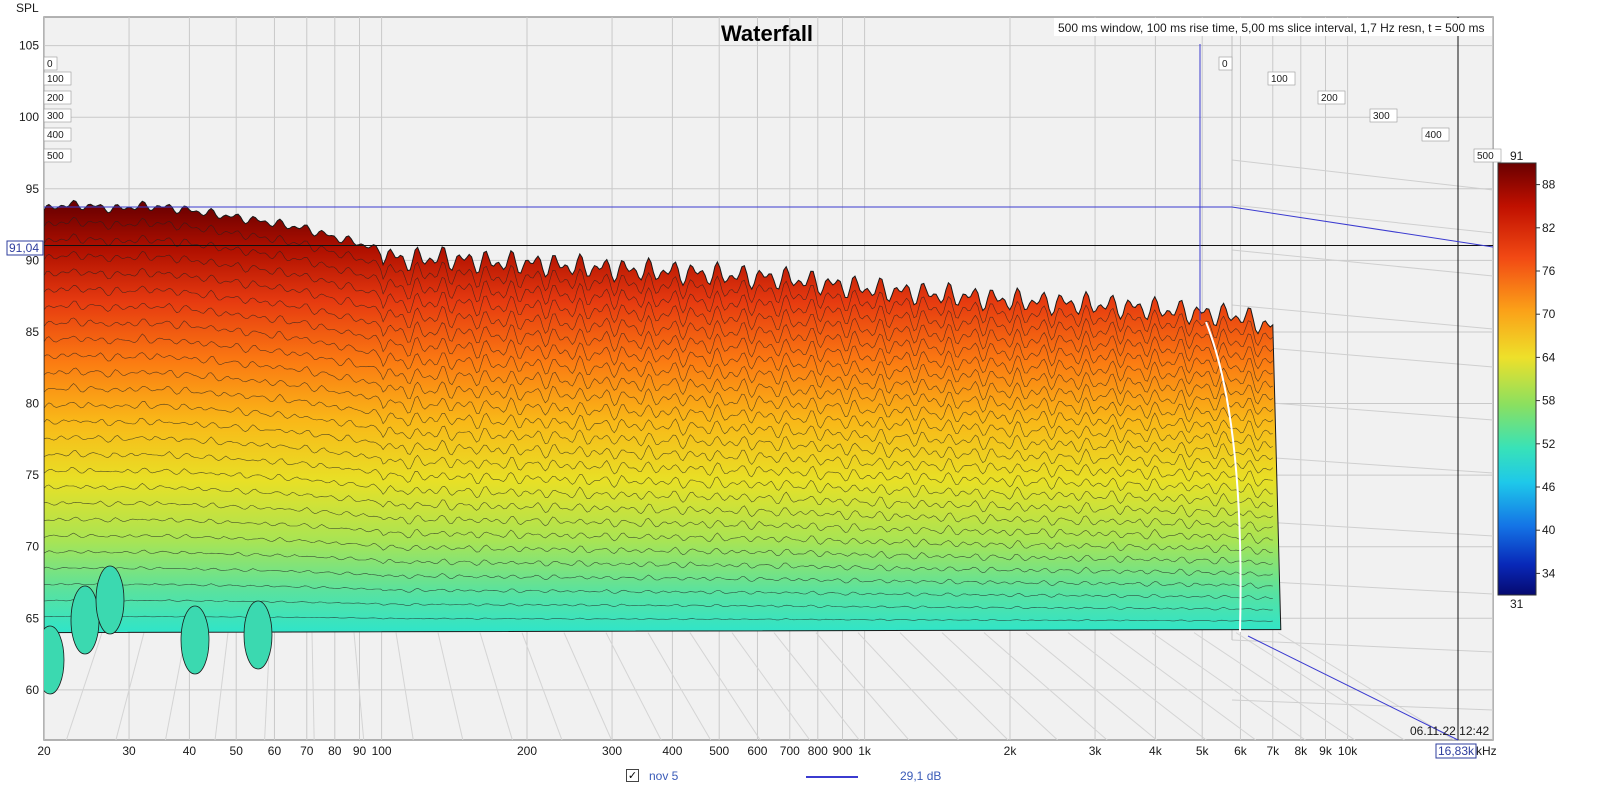 Image resolution: width=1600 pixels, height=807 pixels. I want to click on low-freq-decay-blob, so click(54, 660).